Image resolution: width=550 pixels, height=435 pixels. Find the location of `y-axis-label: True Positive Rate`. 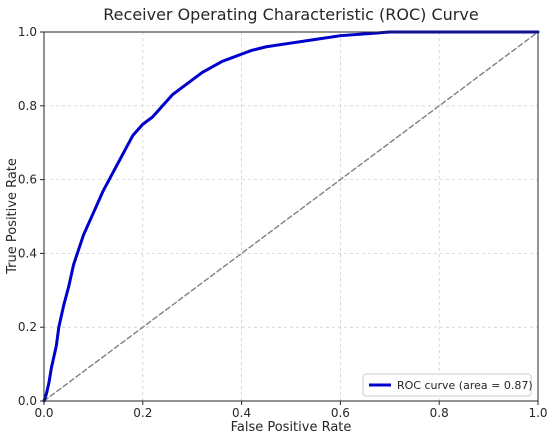

y-axis-label: True Positive Rate is located at coordinates (12, 216).